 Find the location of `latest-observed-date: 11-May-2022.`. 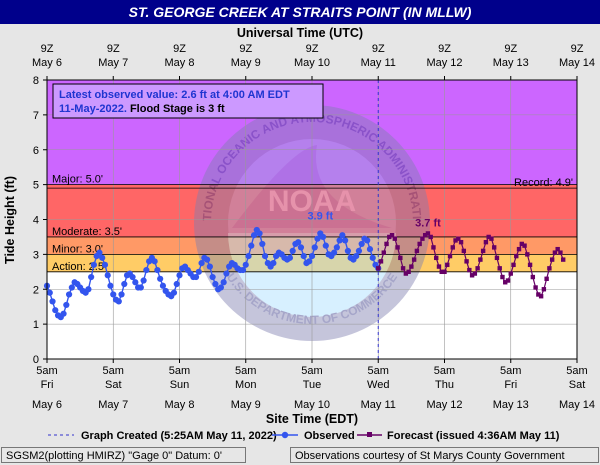

latest-observed-date: 11-May-2022. is located at coordinates (93, 109).